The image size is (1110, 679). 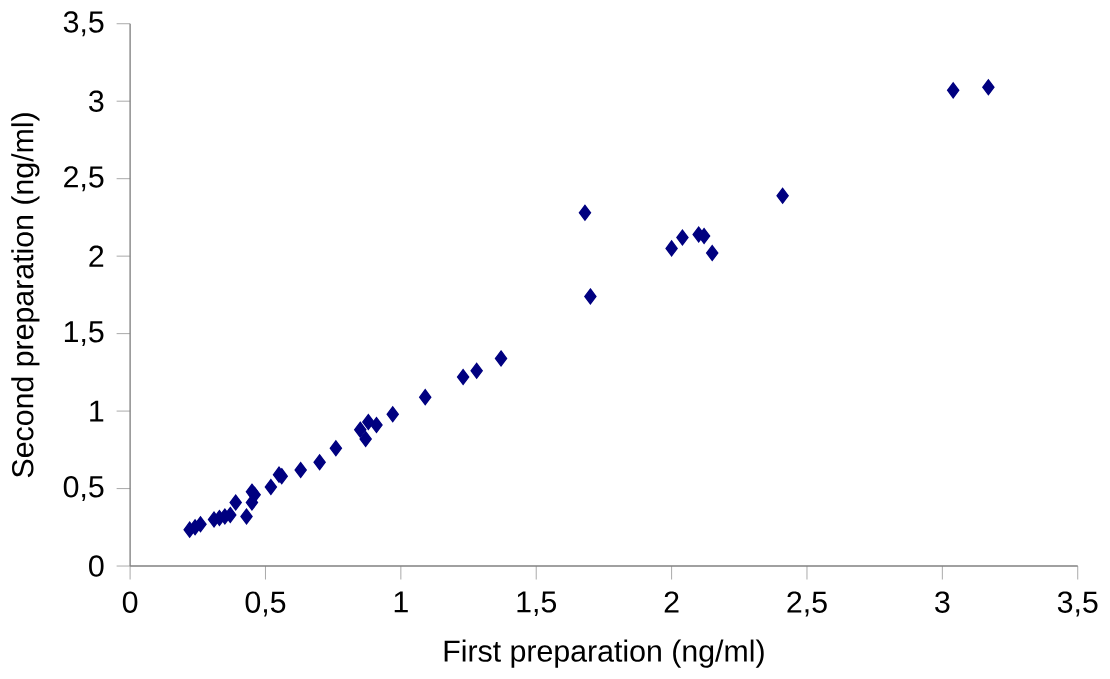 What do you see at coordinates (84, 179) in the screenshot?
I see `y-tick-label: 2,5` at bounding box center [84, 179].